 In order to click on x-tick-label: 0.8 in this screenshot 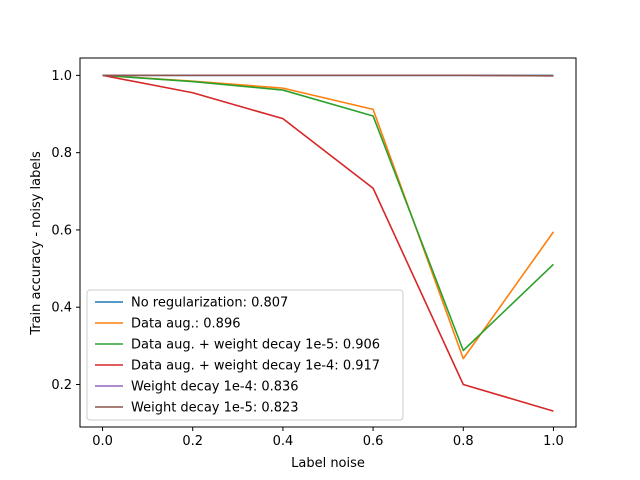, I will do `click(463, 441)`.